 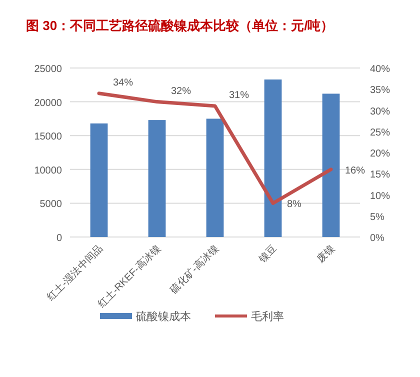 I want to click on y-tick-label: 20000, so click(x=48, y=103).